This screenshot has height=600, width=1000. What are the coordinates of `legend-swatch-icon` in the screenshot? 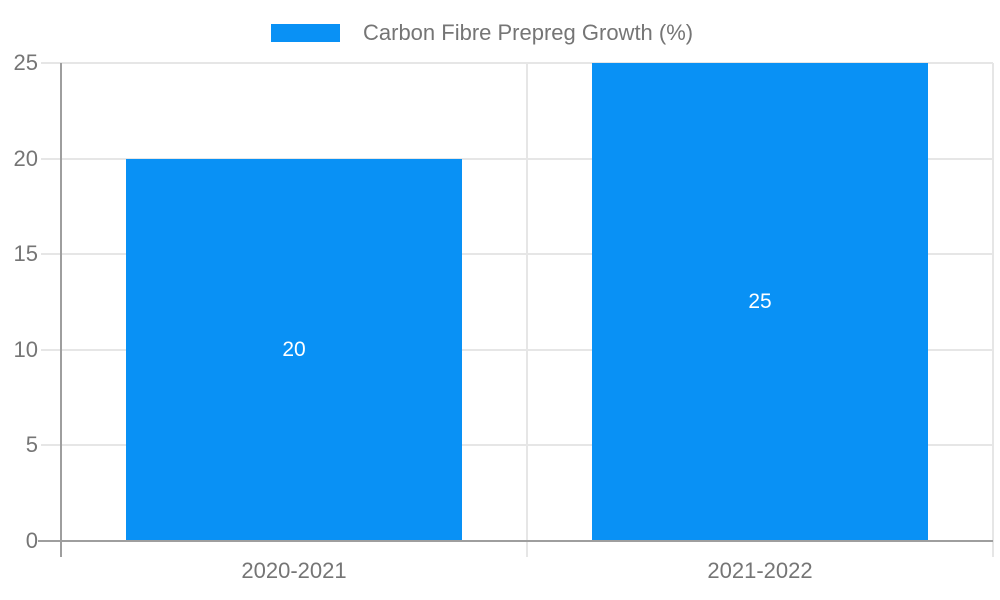 It's located at (305, 33).